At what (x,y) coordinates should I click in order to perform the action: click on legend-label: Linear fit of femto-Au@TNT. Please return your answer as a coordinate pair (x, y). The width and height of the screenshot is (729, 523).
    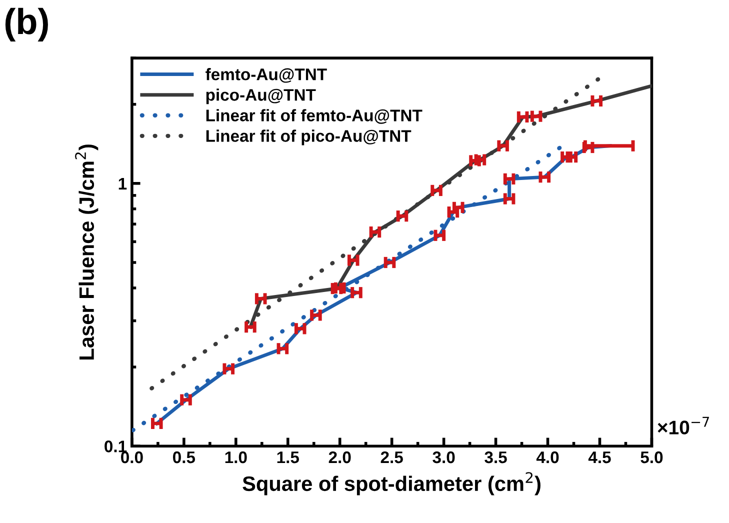
    Looking at the image, I should click on (314, 116).